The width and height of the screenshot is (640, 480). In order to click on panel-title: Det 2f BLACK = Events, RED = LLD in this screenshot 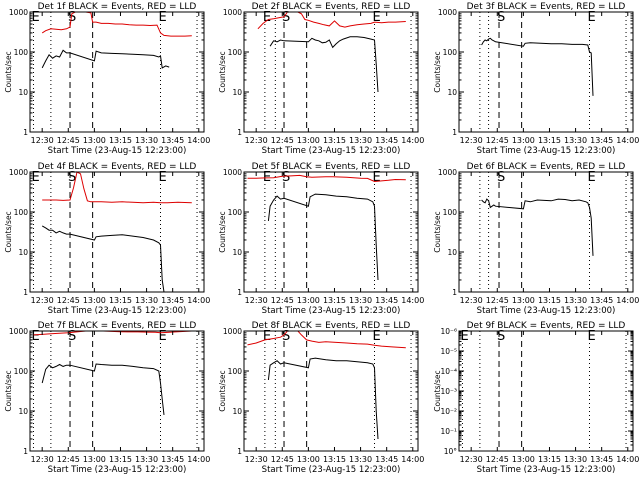, I will do `click(331, 7)`.